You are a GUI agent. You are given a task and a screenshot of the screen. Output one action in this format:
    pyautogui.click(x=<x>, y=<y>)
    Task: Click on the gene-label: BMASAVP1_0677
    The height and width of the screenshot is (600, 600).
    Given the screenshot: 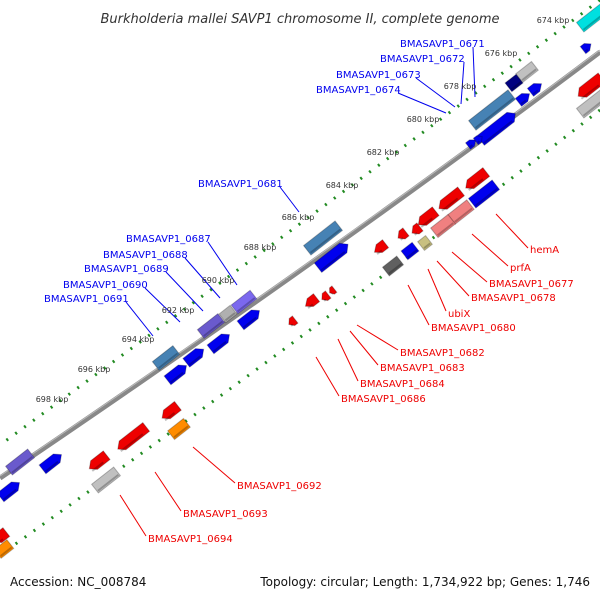 What is the action you would take?
    pyautogui.click(x=531, y=284)
    